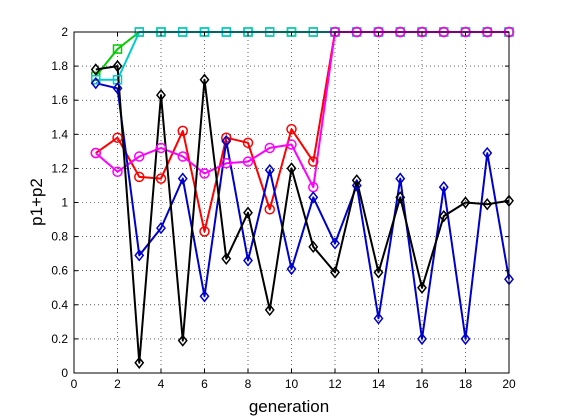 This screenshot has width=561, height=420. What do you see at coordinates (64, 203) in the screenshot?
I see `y-tick-label: 1` at bounding box center [64, 203].